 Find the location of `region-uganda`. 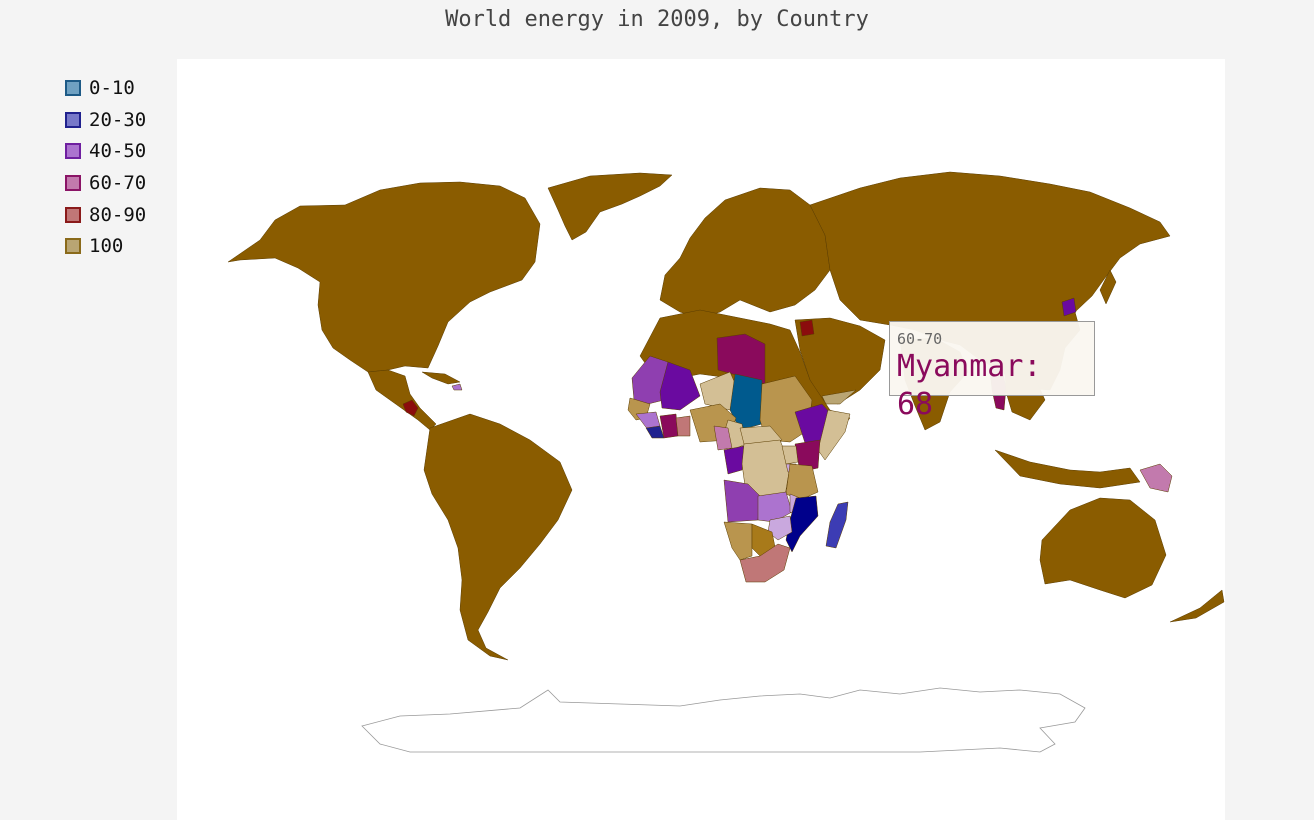

region-uganda is located at coordinates (790, 455).